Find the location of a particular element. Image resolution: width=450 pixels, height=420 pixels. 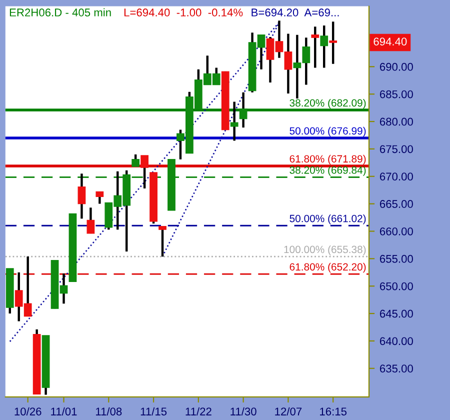

y-tick-label: 675.00 is located at coordinates (396, 149).